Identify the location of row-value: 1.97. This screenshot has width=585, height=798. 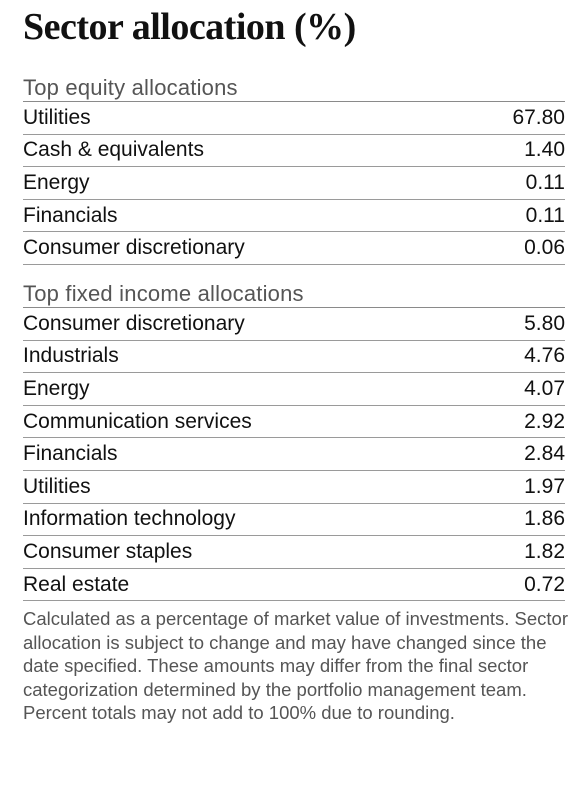
(544, 486).